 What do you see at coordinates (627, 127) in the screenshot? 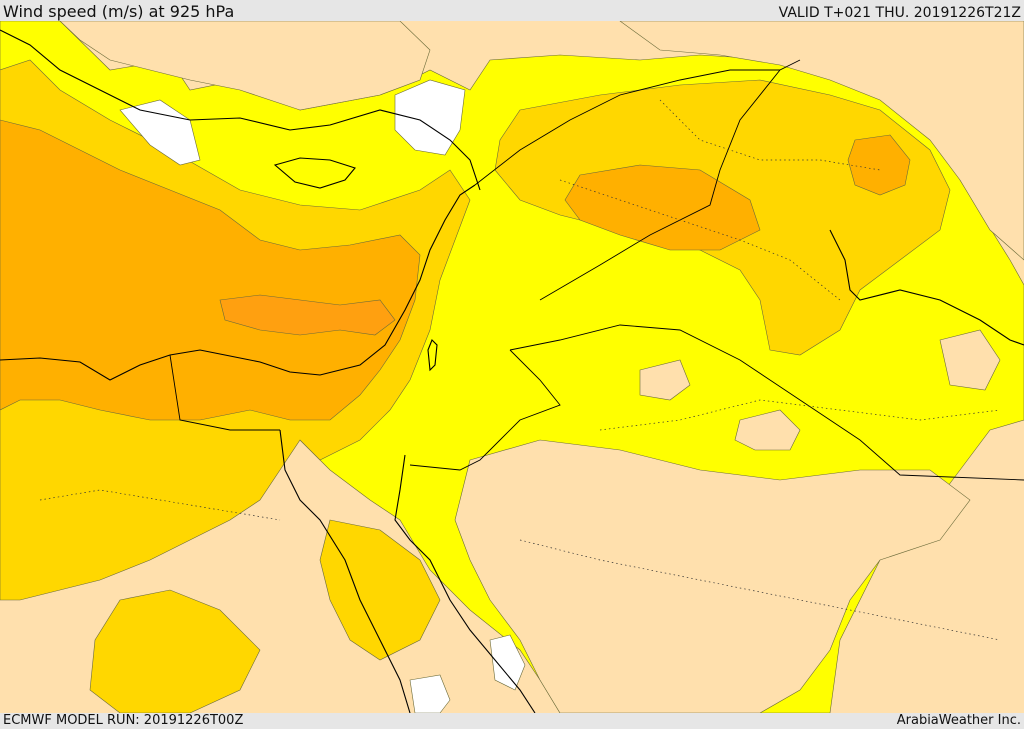
I see `border-syria-turkey` at bounding box center [627, 127].